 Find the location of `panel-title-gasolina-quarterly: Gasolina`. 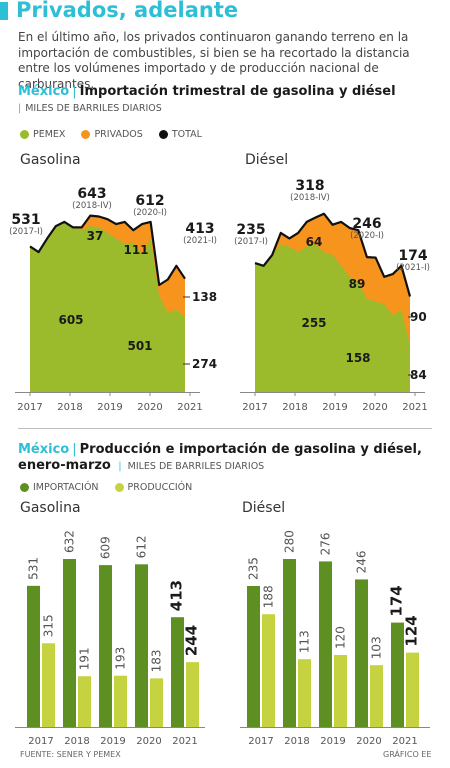

panel-title-gasolina-quarterly: Gasolina is located at coordinates (50, 160).